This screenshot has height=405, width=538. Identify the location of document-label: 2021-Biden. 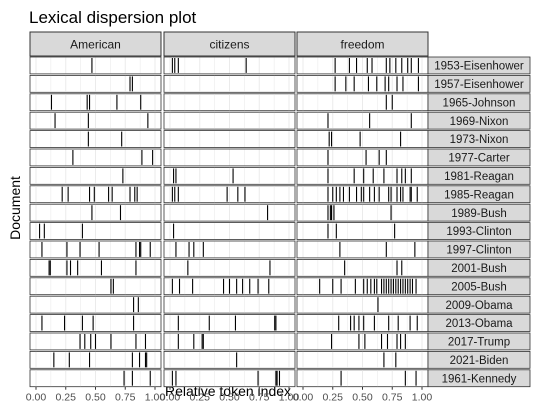
(479, 361).